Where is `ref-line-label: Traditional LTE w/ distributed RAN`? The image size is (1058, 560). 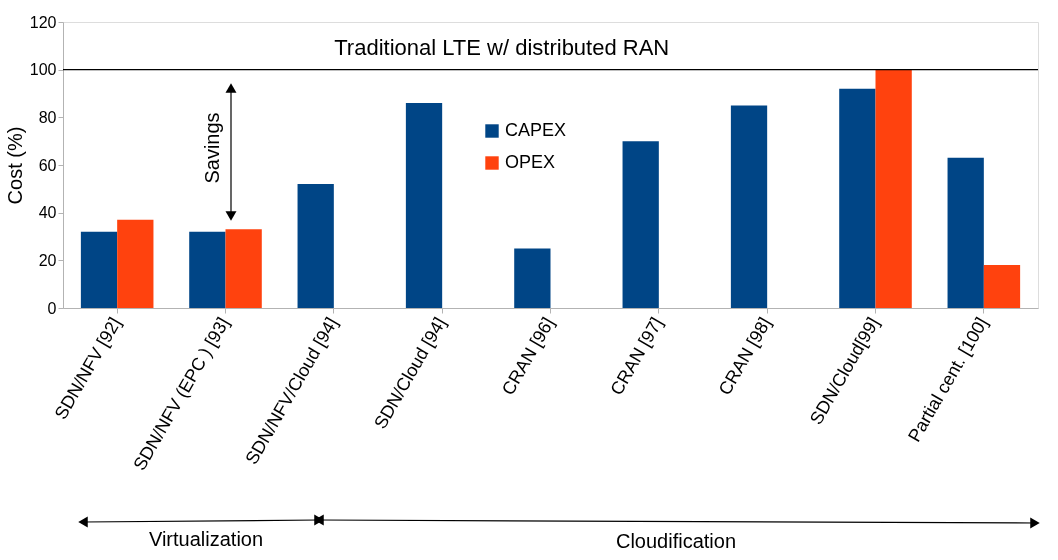
ref-line-label: Traditional LTE w/ distributed RAN is located at coordinates (502, 47).